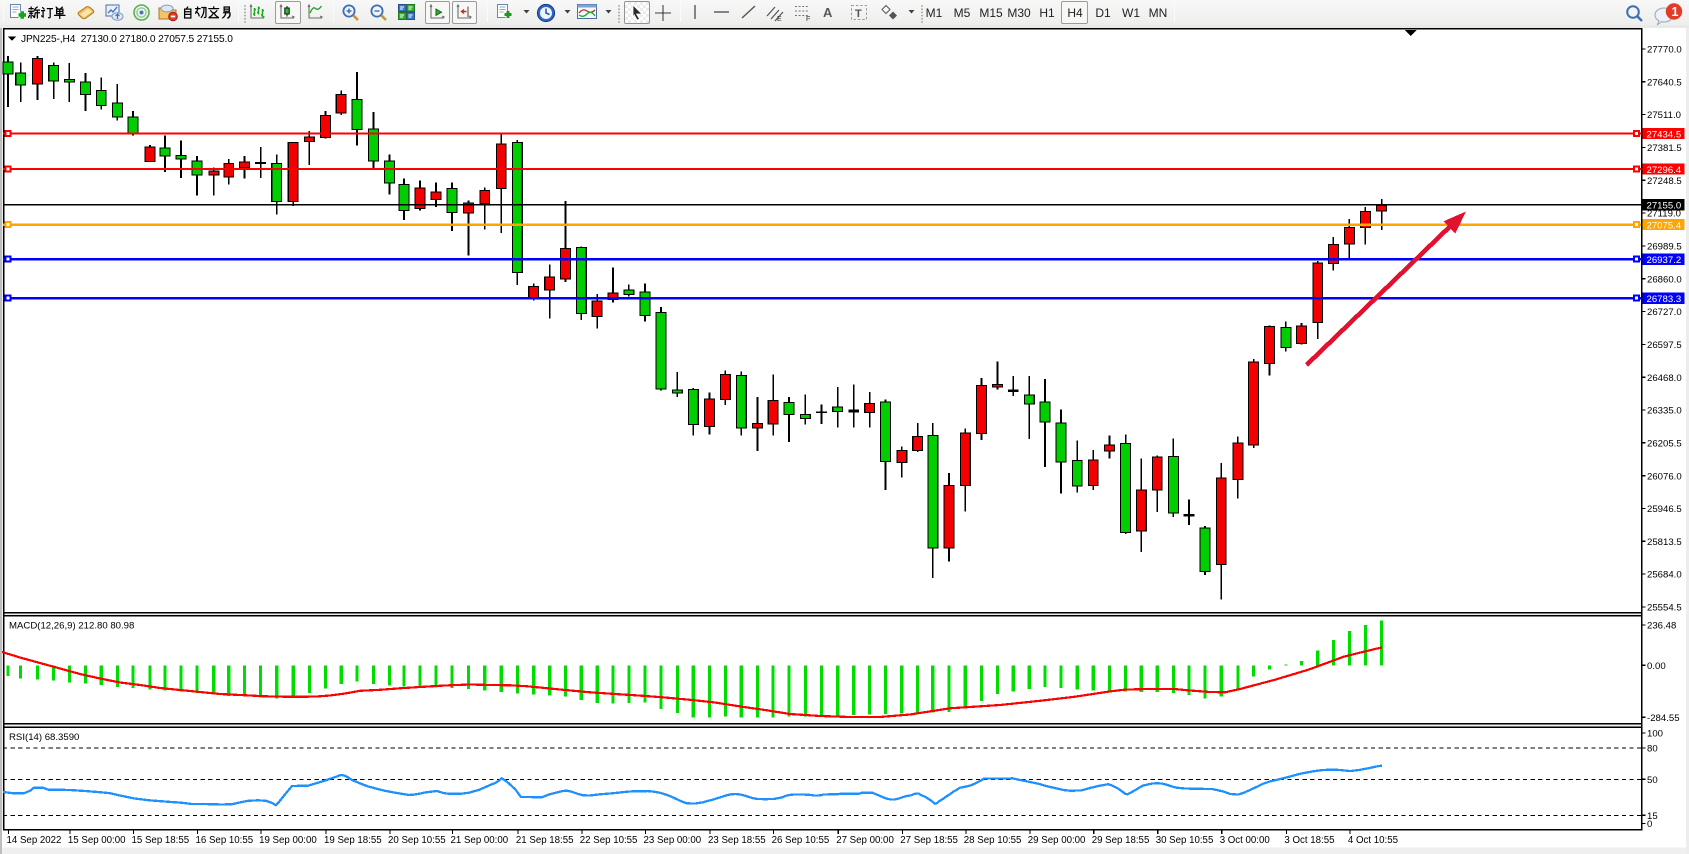 This screenshot has height=854, width=1689. Describe the element at coordinates (288, 840) in the screenshot. I see `svg-text: 19 Sep 00:00` at that location.